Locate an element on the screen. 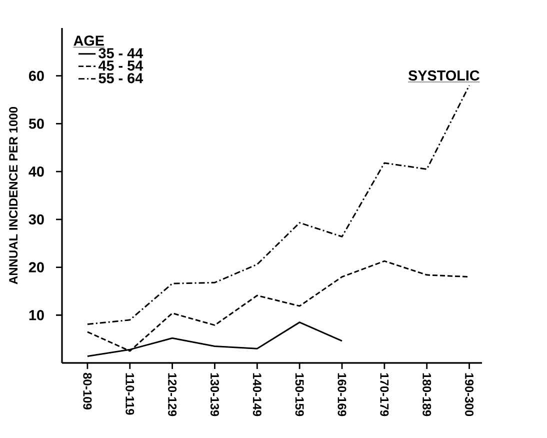 This screenshot has height=438, width=547. x-tick-label: 120-129 is located at coordinates (172, 394).